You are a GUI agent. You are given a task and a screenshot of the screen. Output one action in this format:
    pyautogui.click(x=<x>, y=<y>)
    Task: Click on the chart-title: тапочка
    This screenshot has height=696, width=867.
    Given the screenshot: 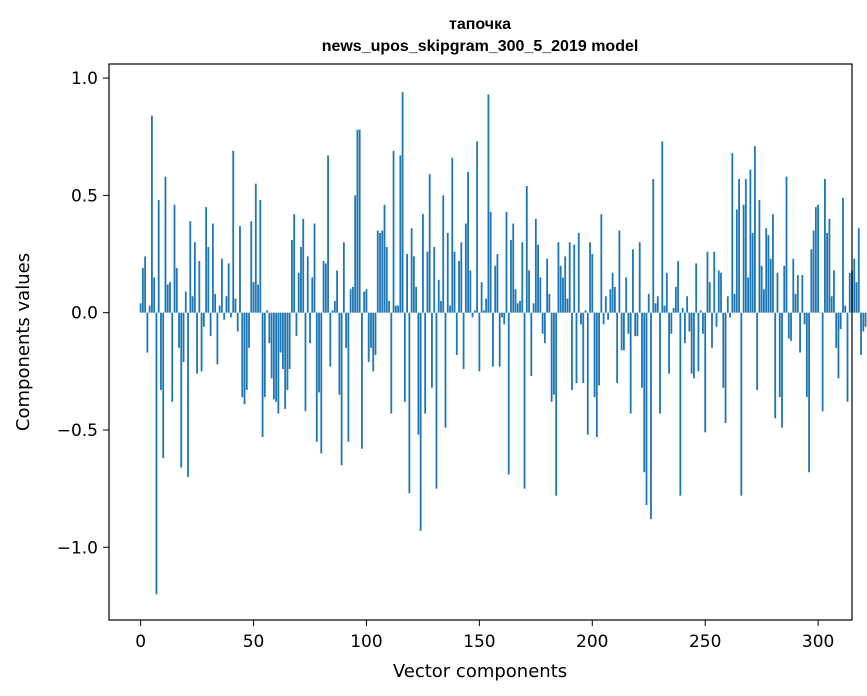 What is the action you would take?
    pyautogui.click(x=480, y=24)
    